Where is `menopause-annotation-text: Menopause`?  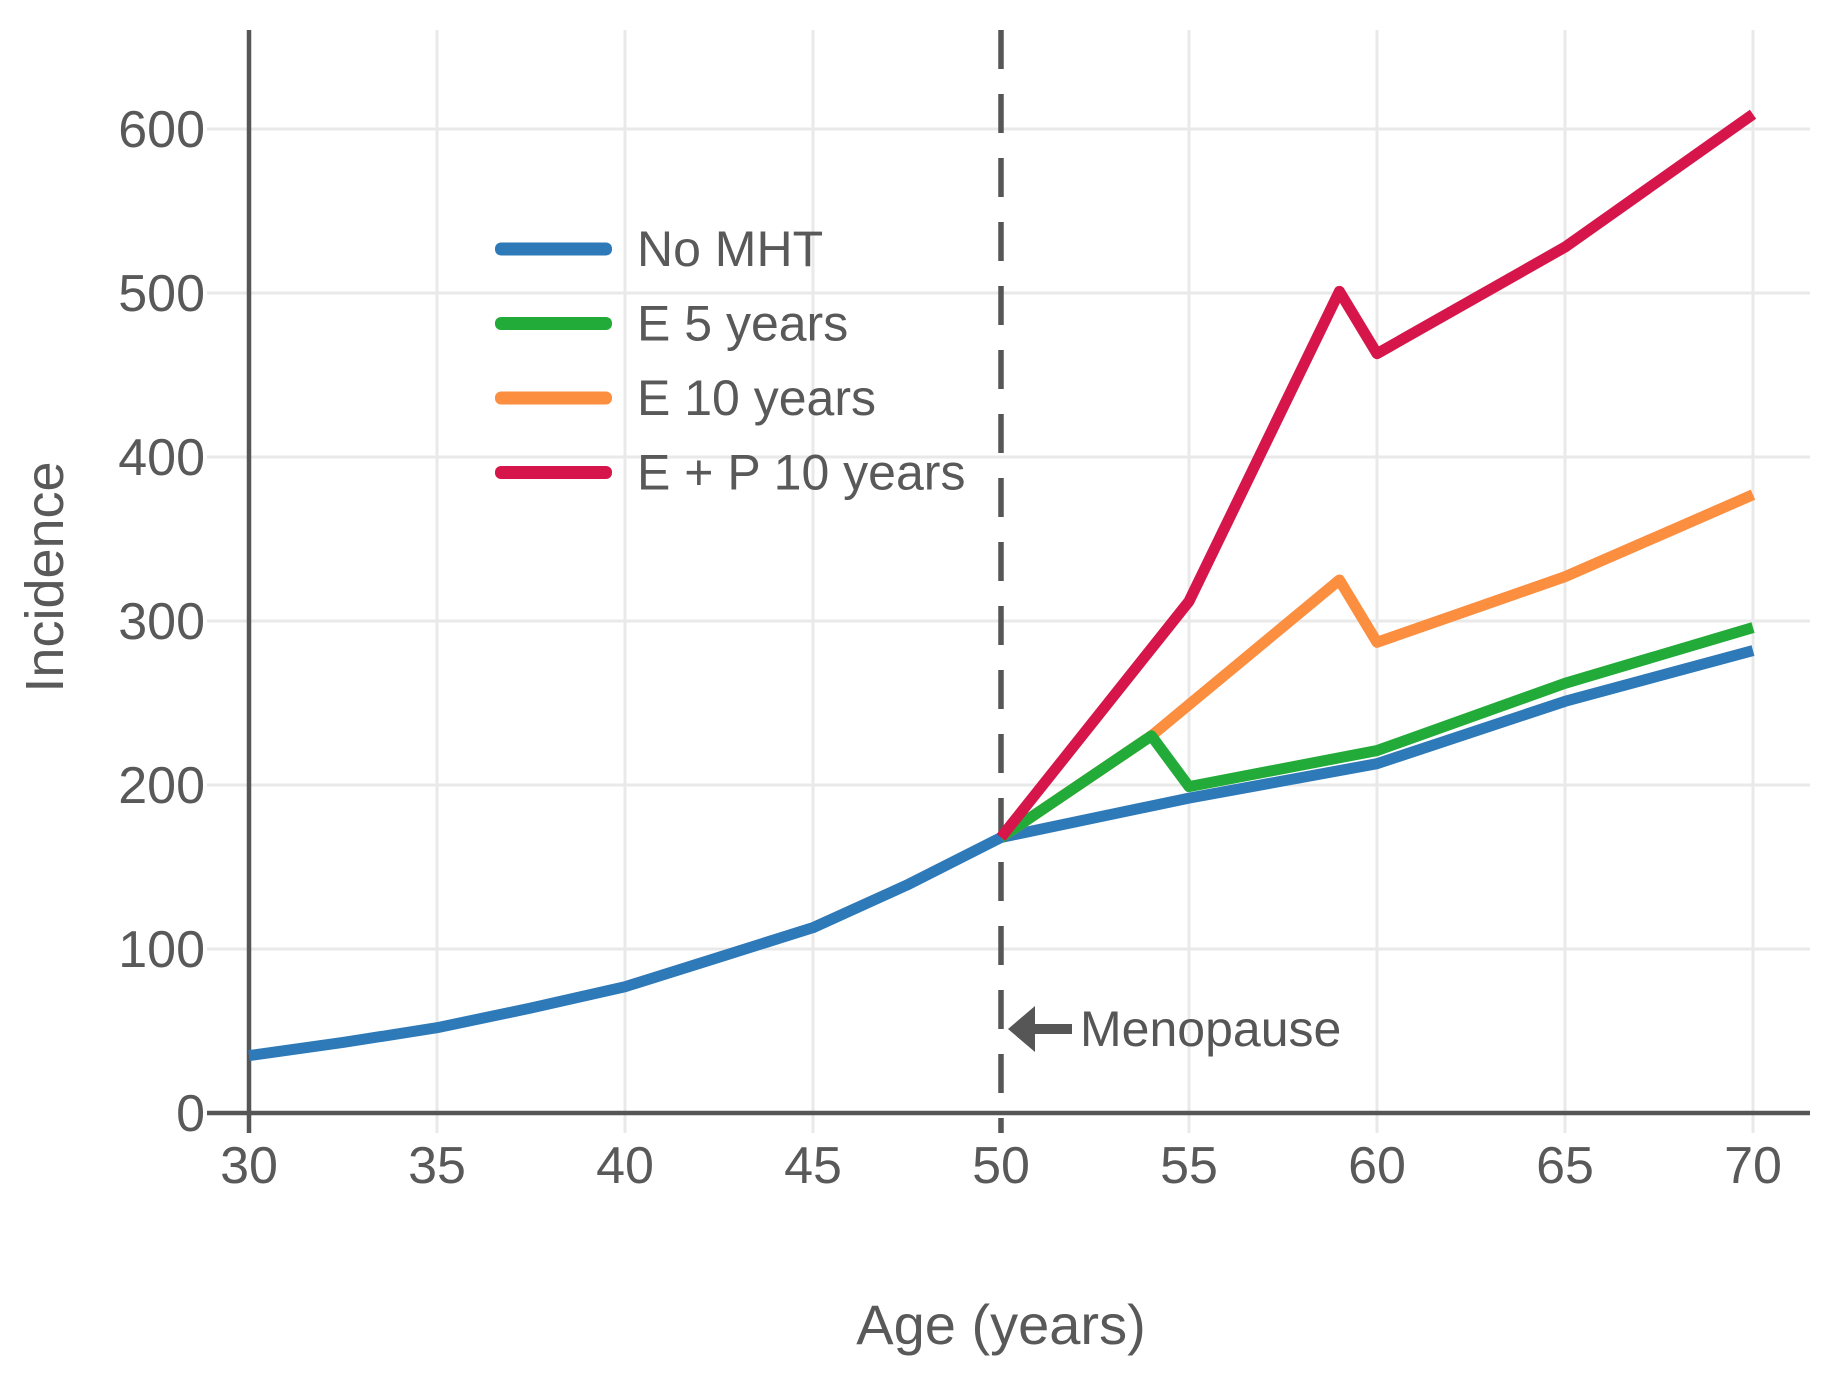
menopause-annotation-text: Menopause is located at coordinates (1211, 1029).